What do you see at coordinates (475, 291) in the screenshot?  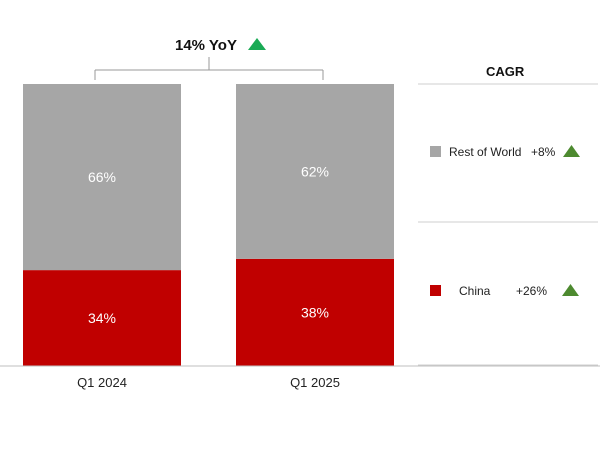 I see `legend-label-china: China` at bounding box center [475, 291].